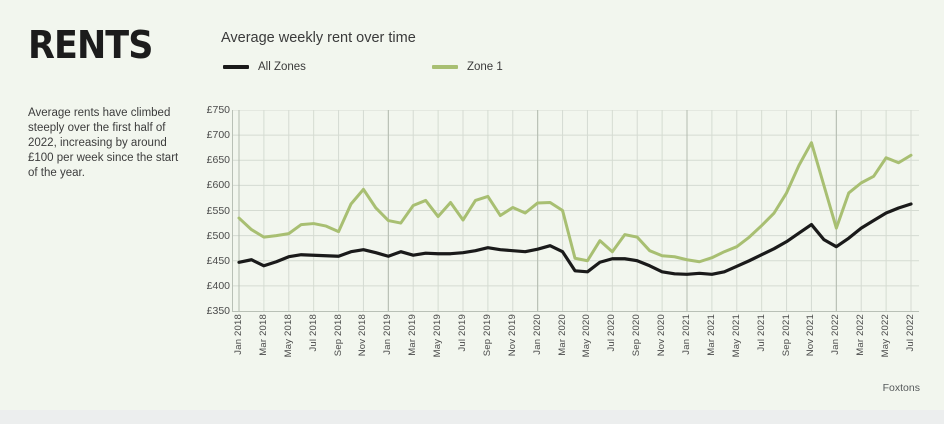 The image size is (944, 424). What do you see at coordinates (282, 67) in the screenshot?
I see `legend-label-all-zones: All Zones` at bounding box center [282, 67].